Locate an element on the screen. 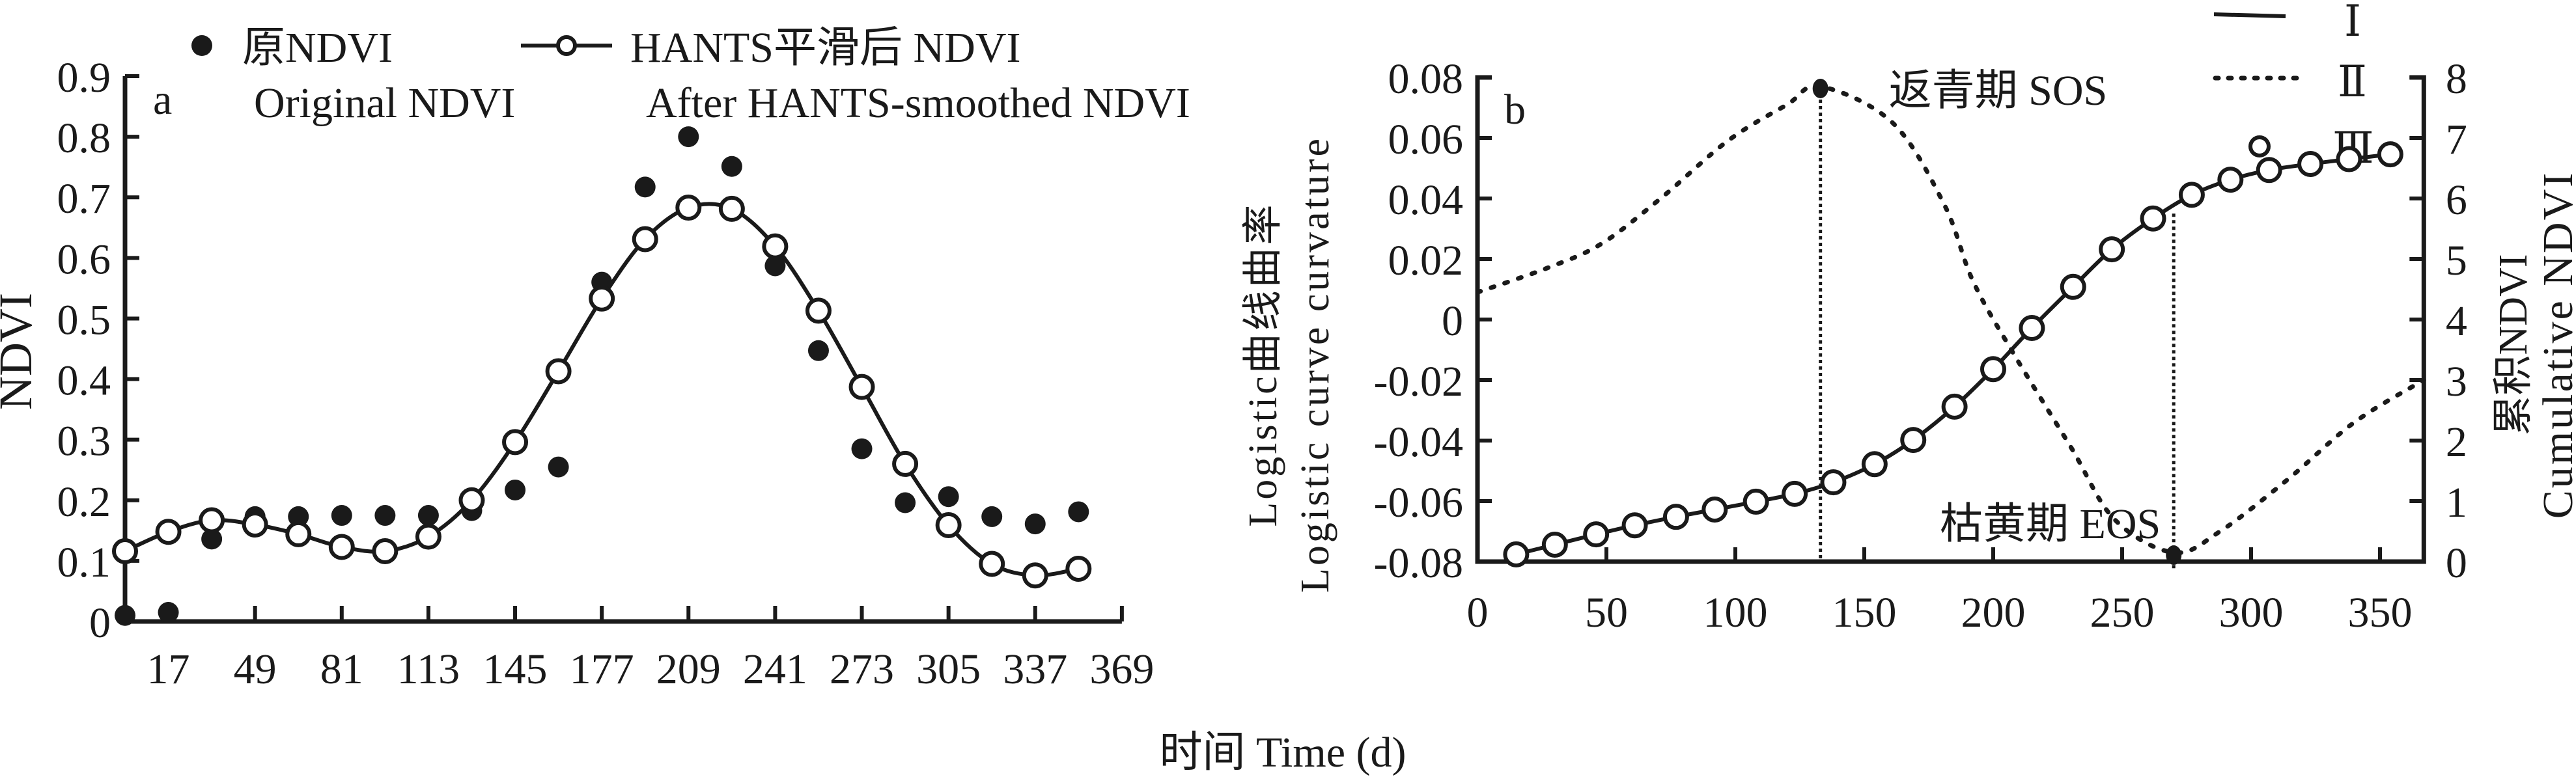  legend-smoothed-ndvi-en: After HANTS-smoothed NDVI is located at coordinates (918, 103).